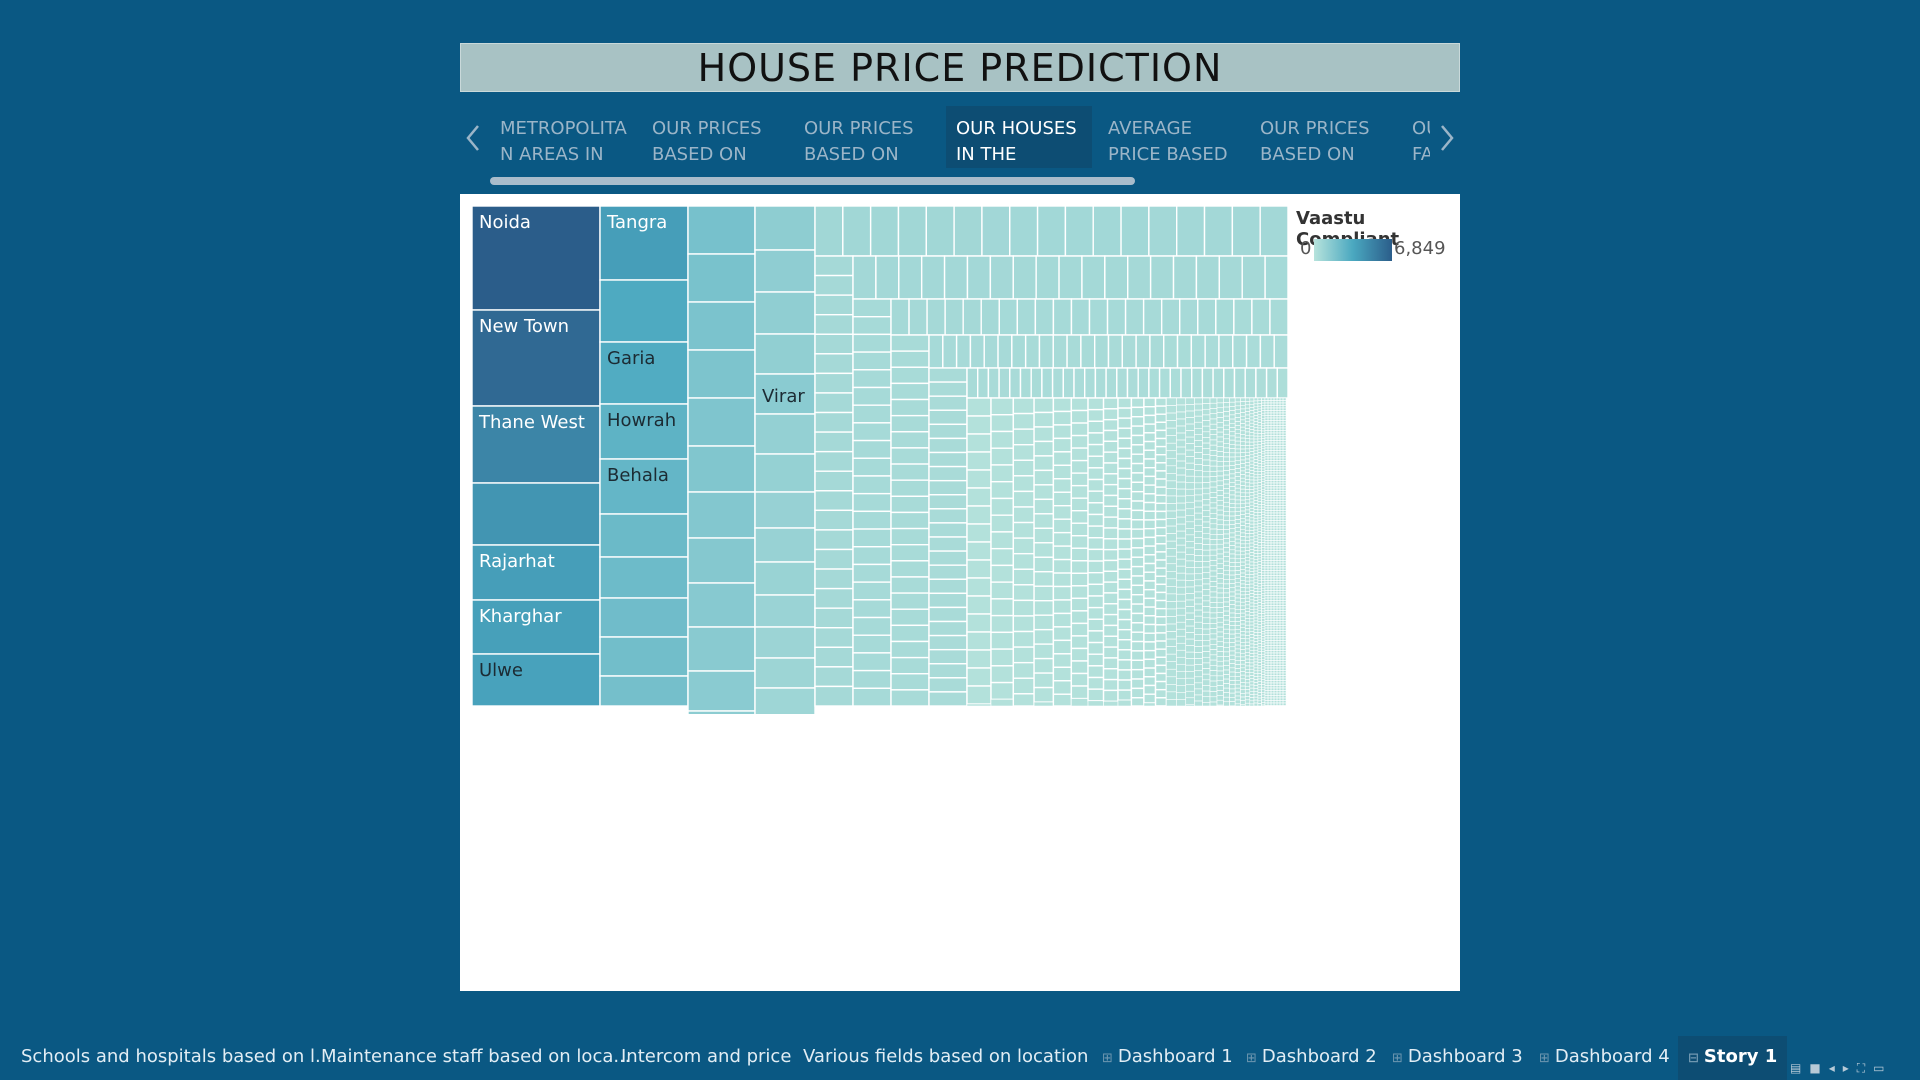 The width and height of the screenshot is (1920, 1080). What do you see at coordinates (1604, 1058) in the screenshot?
I see `dashboard-tab-4: ⊞ Dashboard 4` at bounding box center [1604, 1058].